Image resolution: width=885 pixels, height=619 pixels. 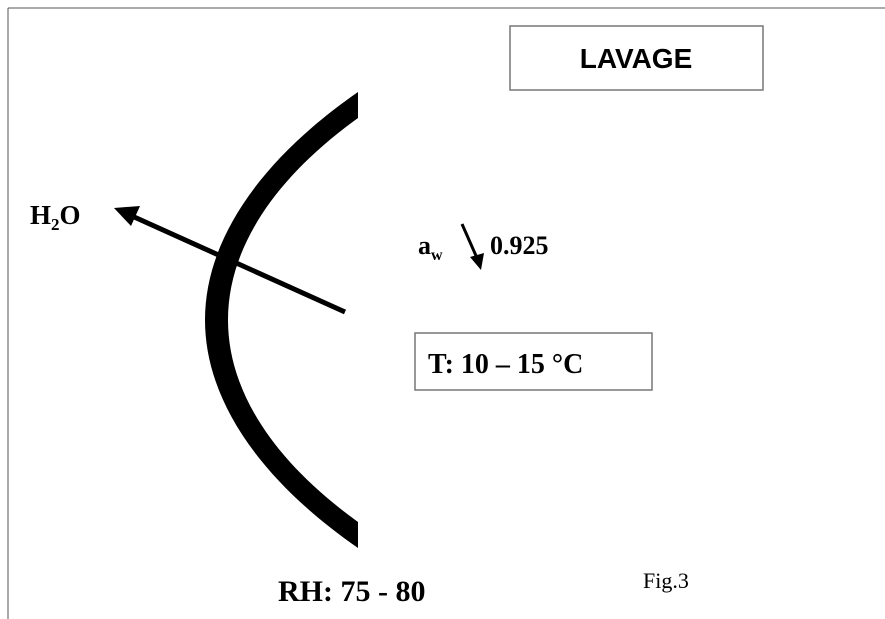 What do you see at coordinates (55, 224) in the screenshot?
I see `water-sub: 2` at bounding box center [55, 224].